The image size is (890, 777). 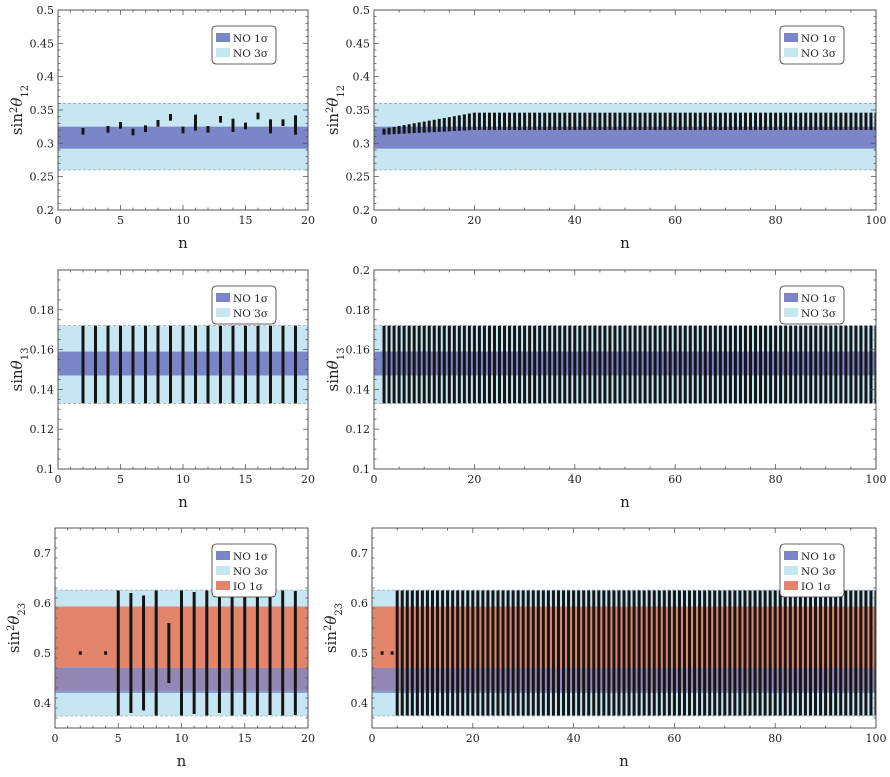 What do you see at coordinates (795, 653) in the screenshot?
I see `chart-6-interval-n84` at bounding box center [795, 653].